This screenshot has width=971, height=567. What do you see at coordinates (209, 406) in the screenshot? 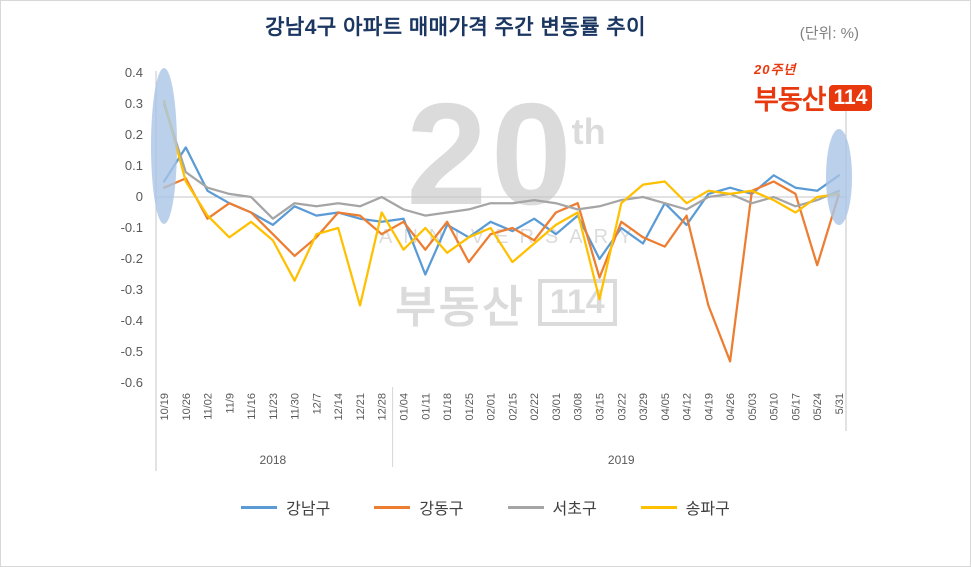
I see `x-tick-label: 11/02` at bounding box center [209, 406].